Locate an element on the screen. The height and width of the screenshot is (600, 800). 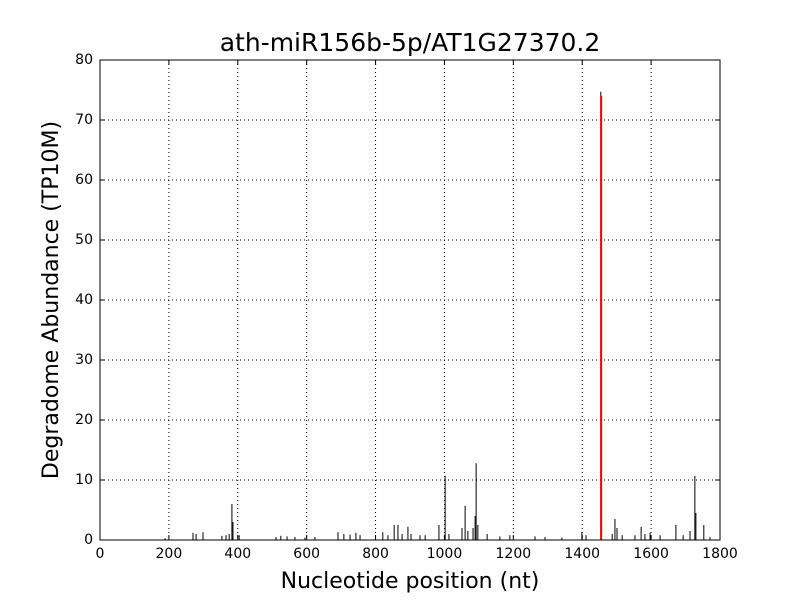
x-tick-label: 1600 is located at coordinates (651, 554).